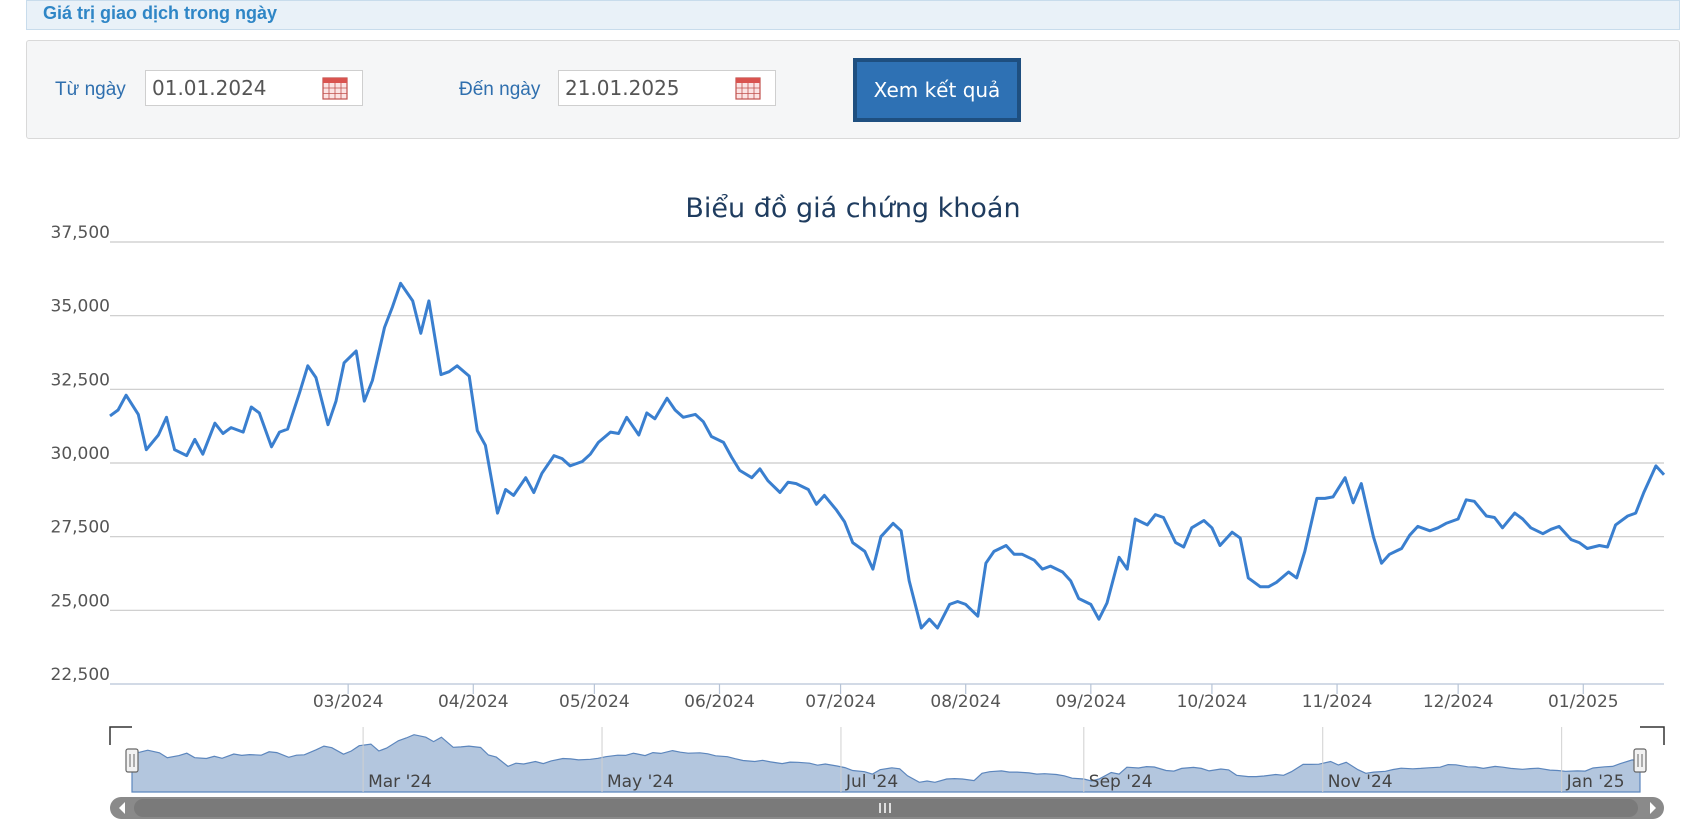  Describe the element at coordinates (852, 208) in the screenshot. I see `chart-title: Biểu đồ giá chứng khoán` at that location.